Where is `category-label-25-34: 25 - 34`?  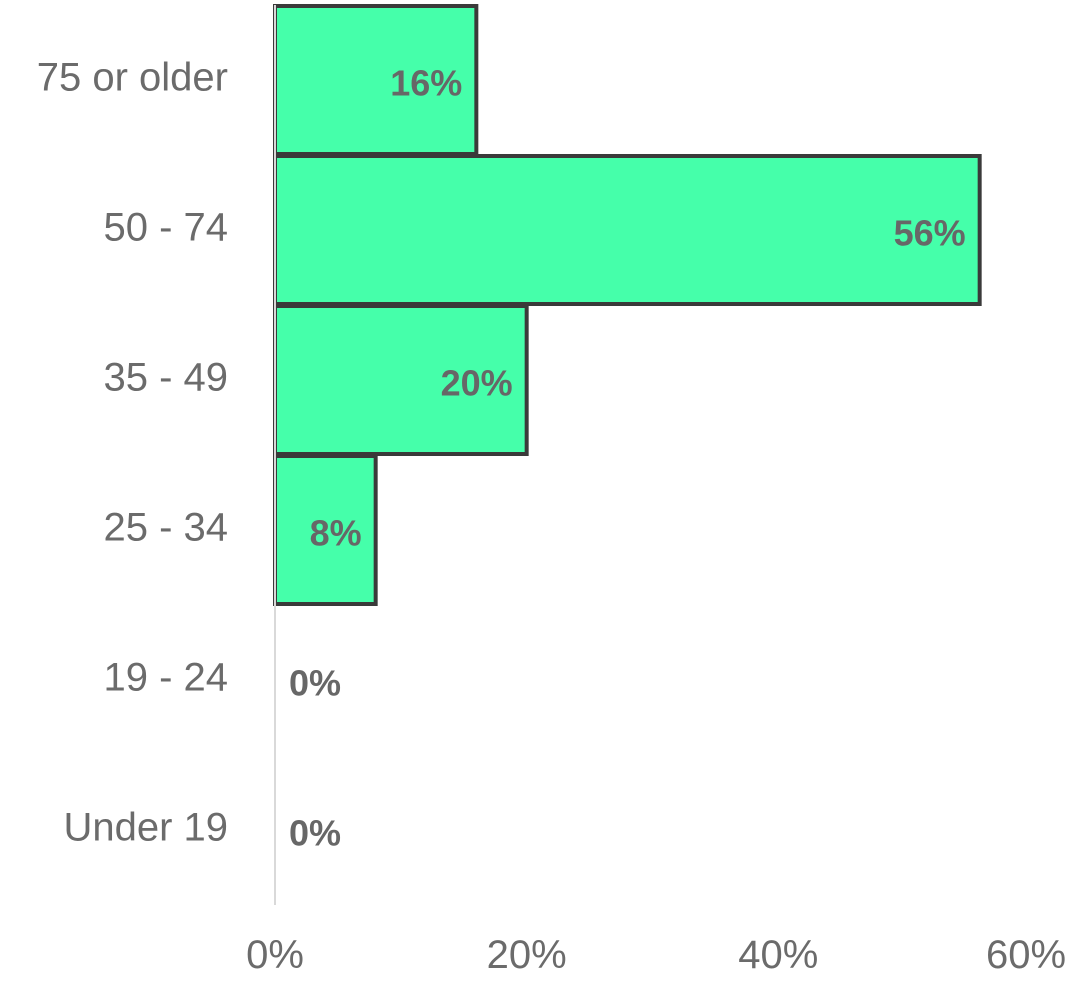
category-label-25-34: 25 - 34 is located at coordinates (165, 528).